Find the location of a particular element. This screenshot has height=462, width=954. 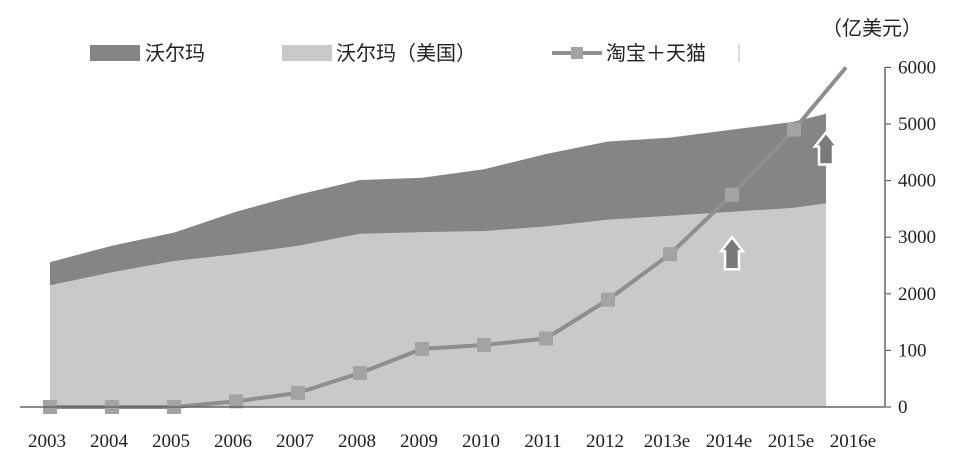

x-tick-label: 2012 is located at coordinates (605, 441).